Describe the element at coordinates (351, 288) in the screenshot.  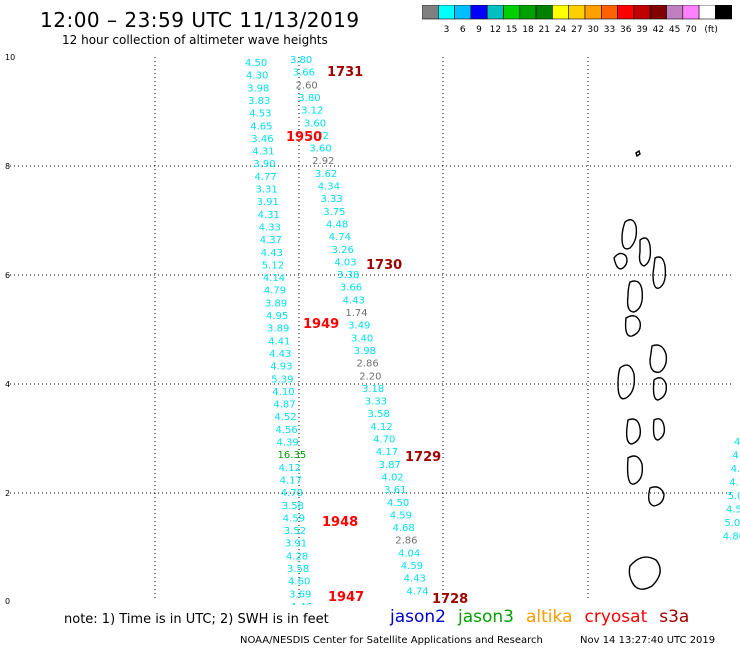
I see `wave-height-label: 3.66` at that location.